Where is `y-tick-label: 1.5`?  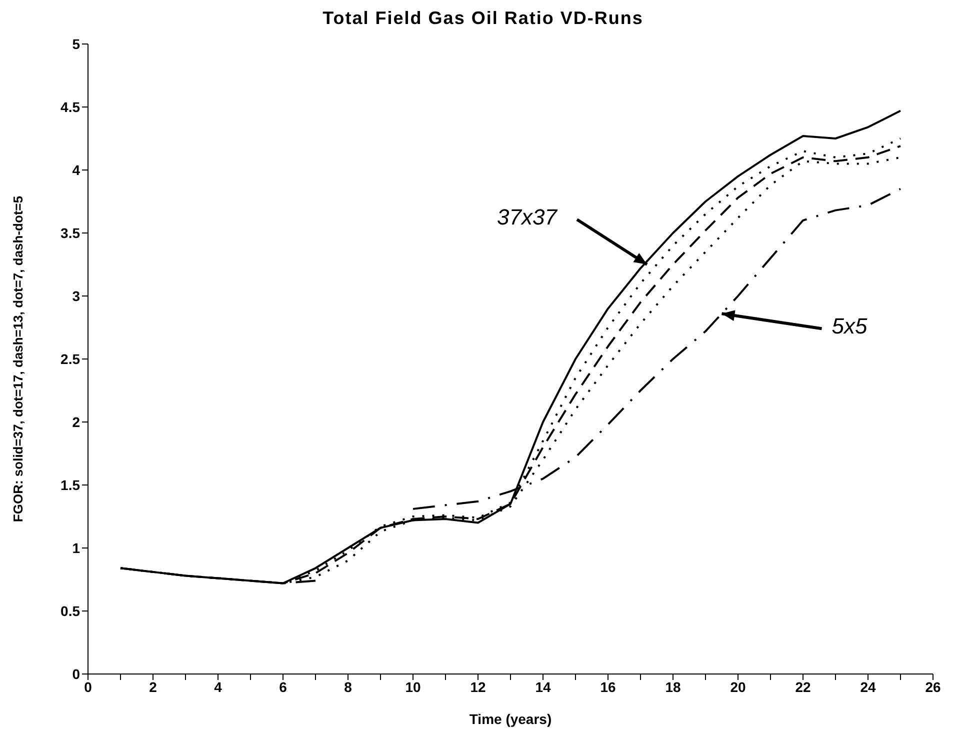
y-tick-label: 1.5 is located at coordinates (70, 484).